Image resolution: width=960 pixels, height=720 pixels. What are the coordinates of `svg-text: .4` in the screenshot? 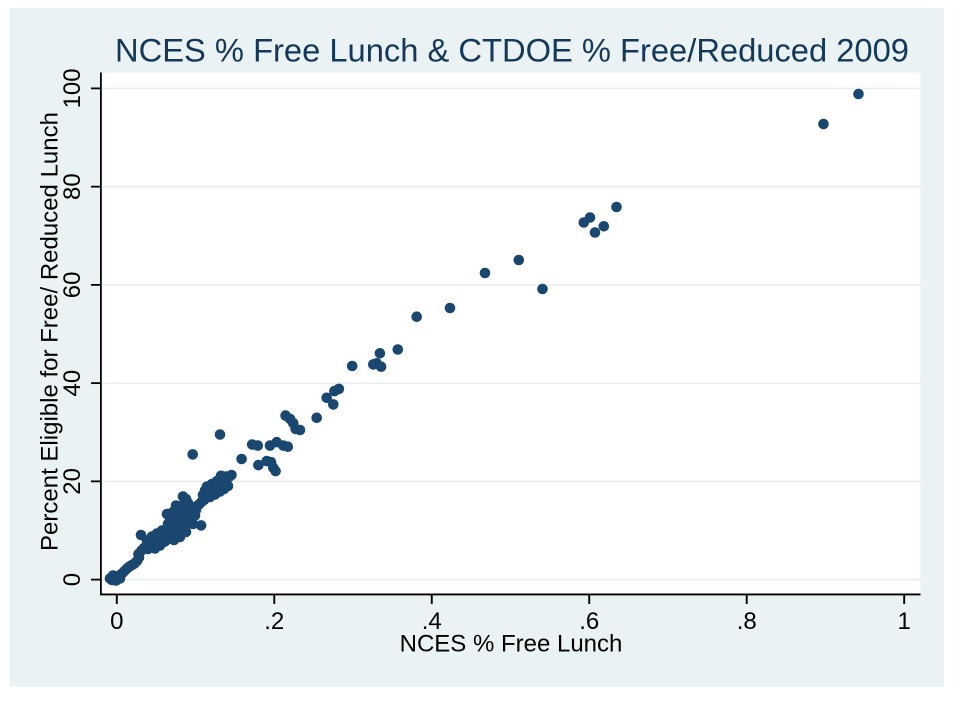 It's located at (432, 621).